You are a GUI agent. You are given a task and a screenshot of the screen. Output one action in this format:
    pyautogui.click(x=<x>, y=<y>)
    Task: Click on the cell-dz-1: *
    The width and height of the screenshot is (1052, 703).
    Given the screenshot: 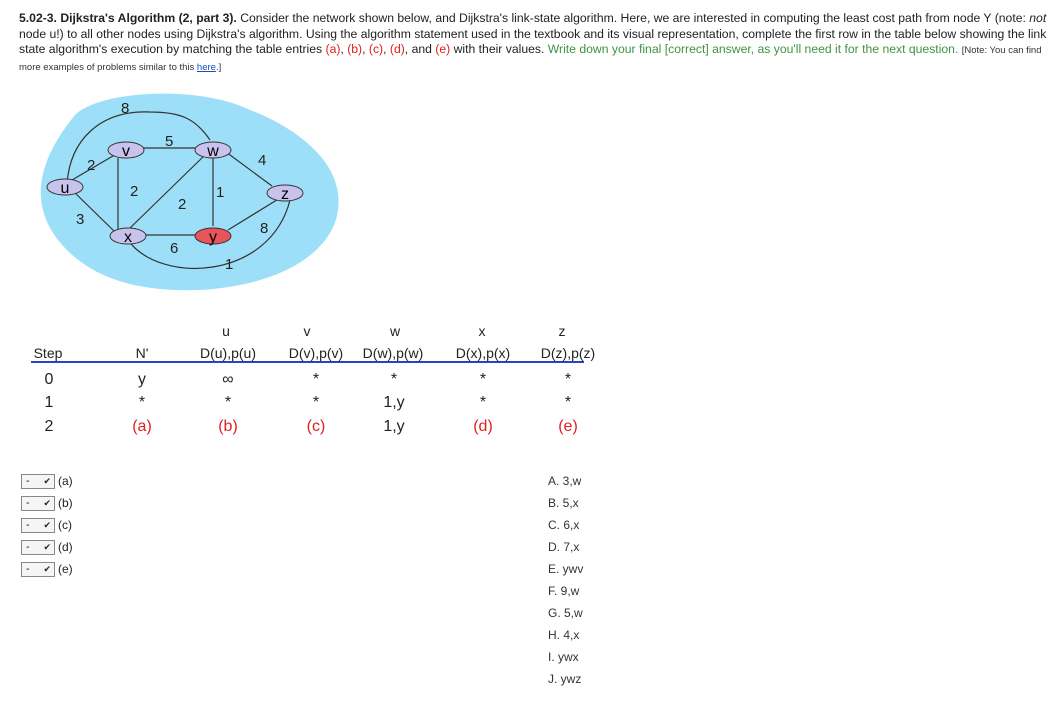 What is the action you would take?
    pyautogui.click(x=568, y=402)
    